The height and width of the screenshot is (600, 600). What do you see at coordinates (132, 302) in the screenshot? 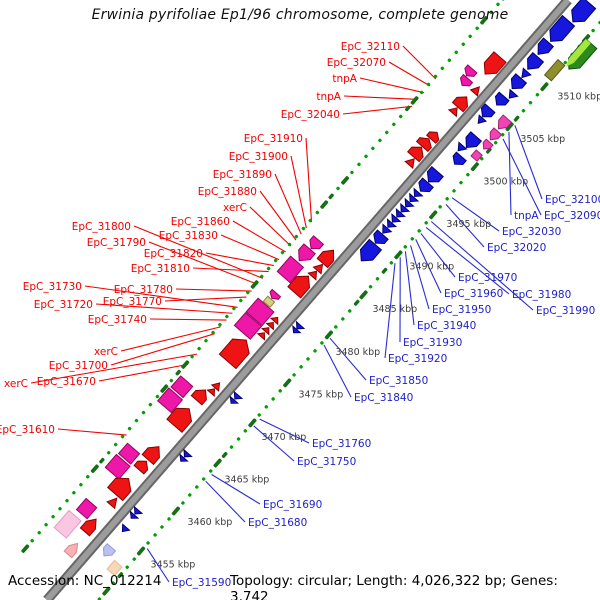
I see `gene-label-red: EpC_31770` at bounding box center [132, 302].